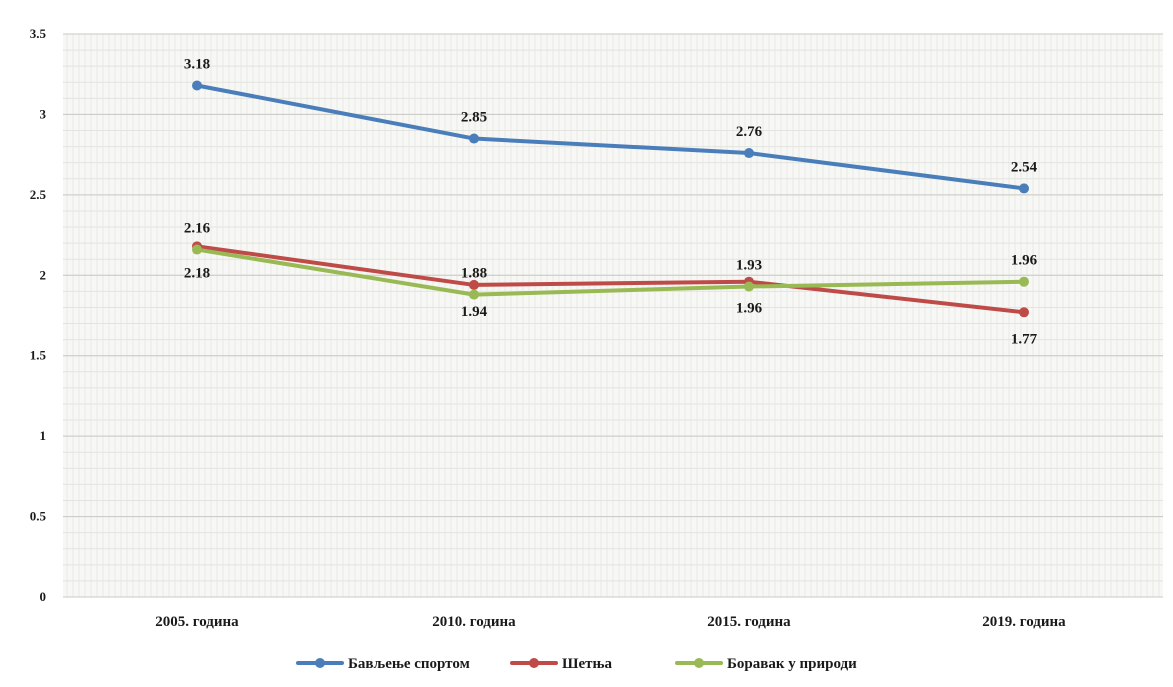  What do you see at coordinates (197, 622) in the screenshot?
I see `x-tick-label: 2005. година` at bounding box center [197, 622].